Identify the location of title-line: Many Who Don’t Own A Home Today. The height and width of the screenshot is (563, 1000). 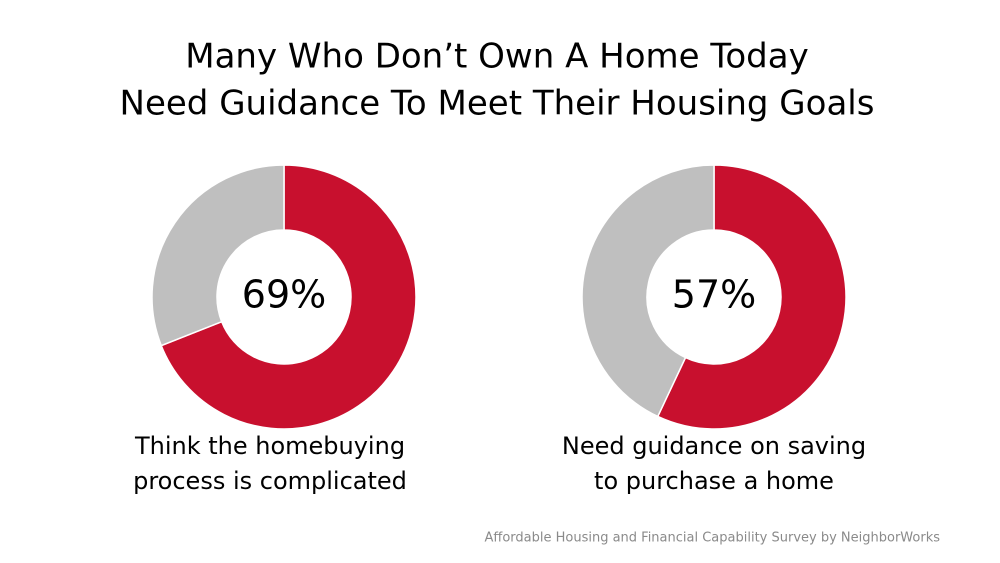
(496, 57).